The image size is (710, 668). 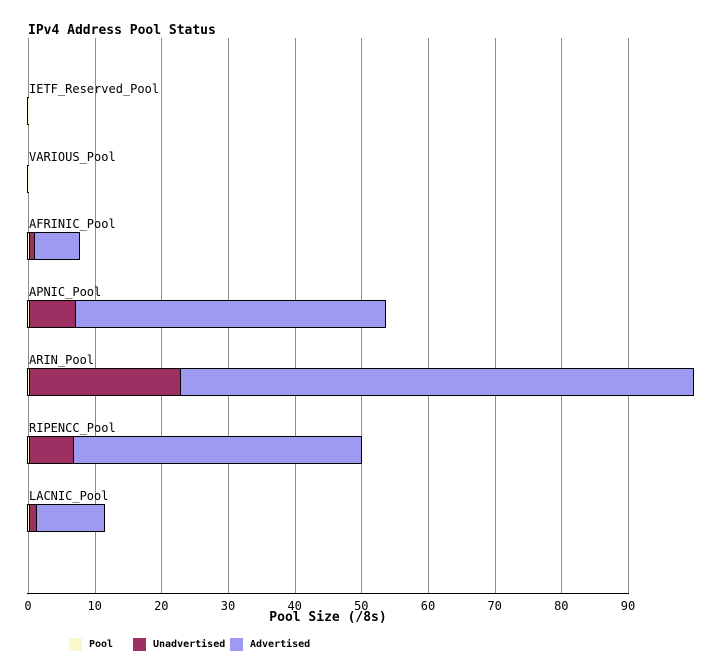 I want to click on legend-label: Unadvertised, so click(x=189, y=644).